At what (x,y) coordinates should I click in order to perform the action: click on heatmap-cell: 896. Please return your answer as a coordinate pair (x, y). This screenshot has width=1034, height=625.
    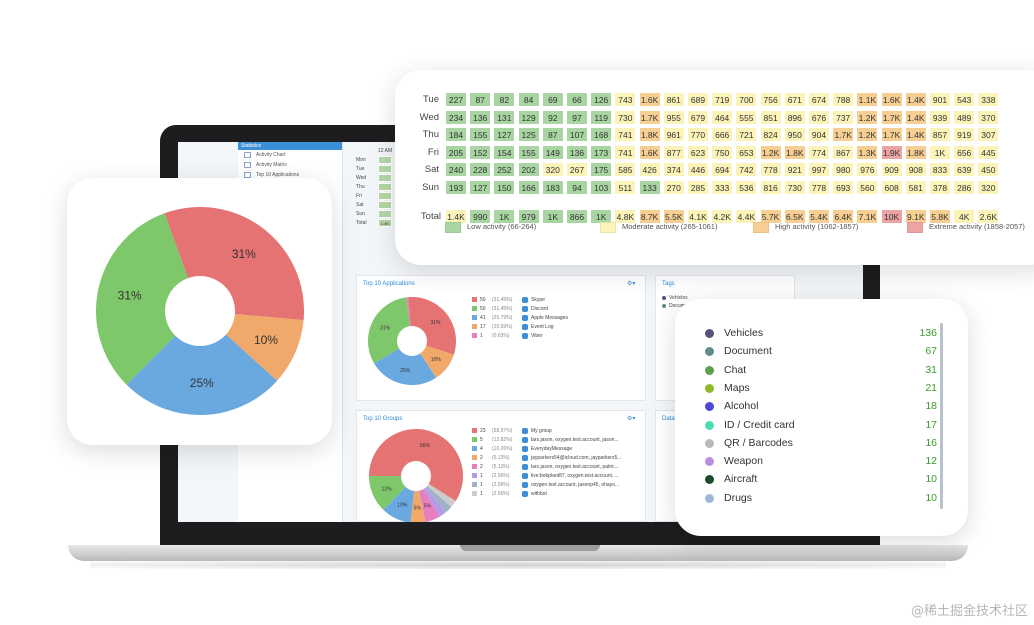
    Looking at the image, I should click on (794, 117).